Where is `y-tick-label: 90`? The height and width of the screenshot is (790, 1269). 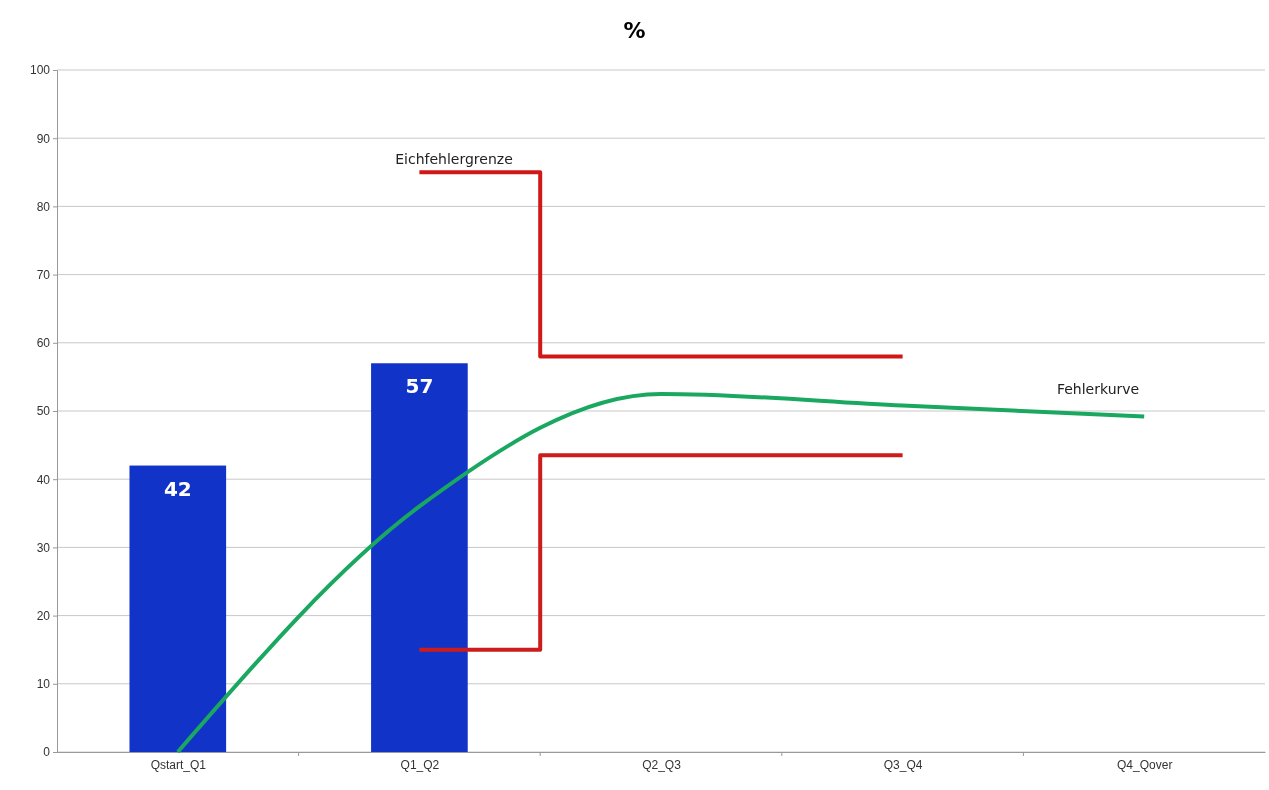 y-tick-label: 90 is located at coordinates (43, 138).